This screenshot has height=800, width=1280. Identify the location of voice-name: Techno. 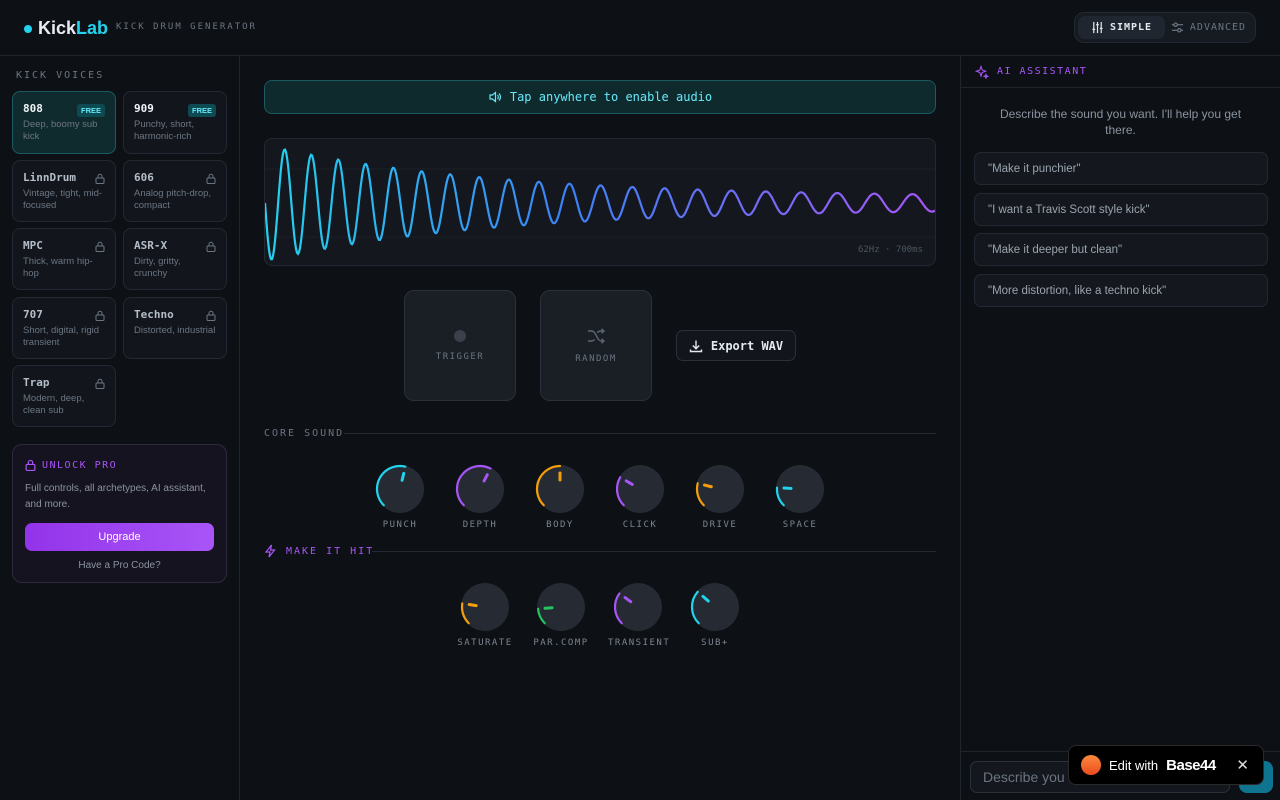
(154, 314).